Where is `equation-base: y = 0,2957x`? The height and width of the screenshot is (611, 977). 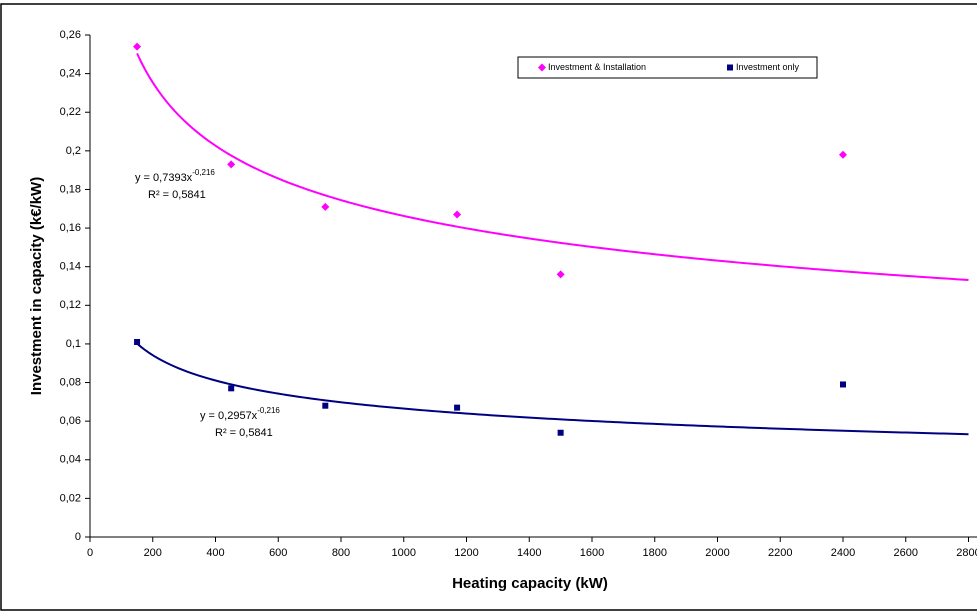
equation-base: y = 0,2957x is located at coordinates (229, 416).